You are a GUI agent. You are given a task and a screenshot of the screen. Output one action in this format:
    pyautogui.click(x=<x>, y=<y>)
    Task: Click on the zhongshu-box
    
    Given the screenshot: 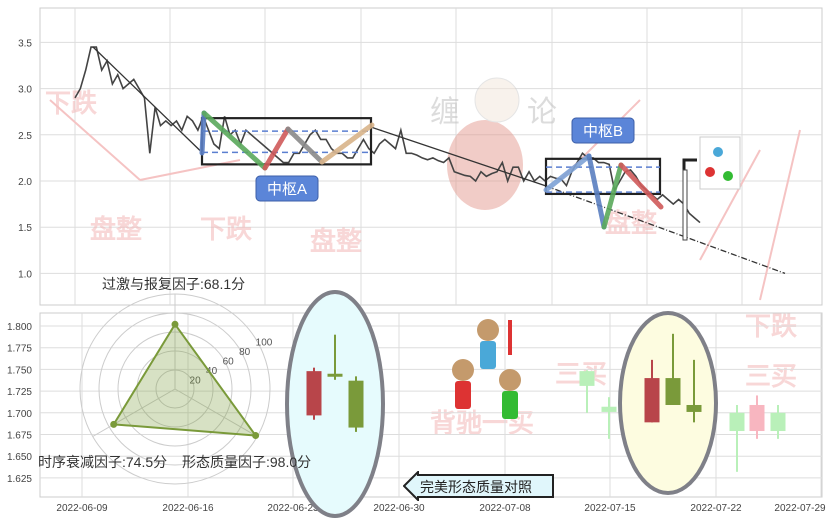 What is the action you would take?
    pyautogui.click(x=603, y=176)
    